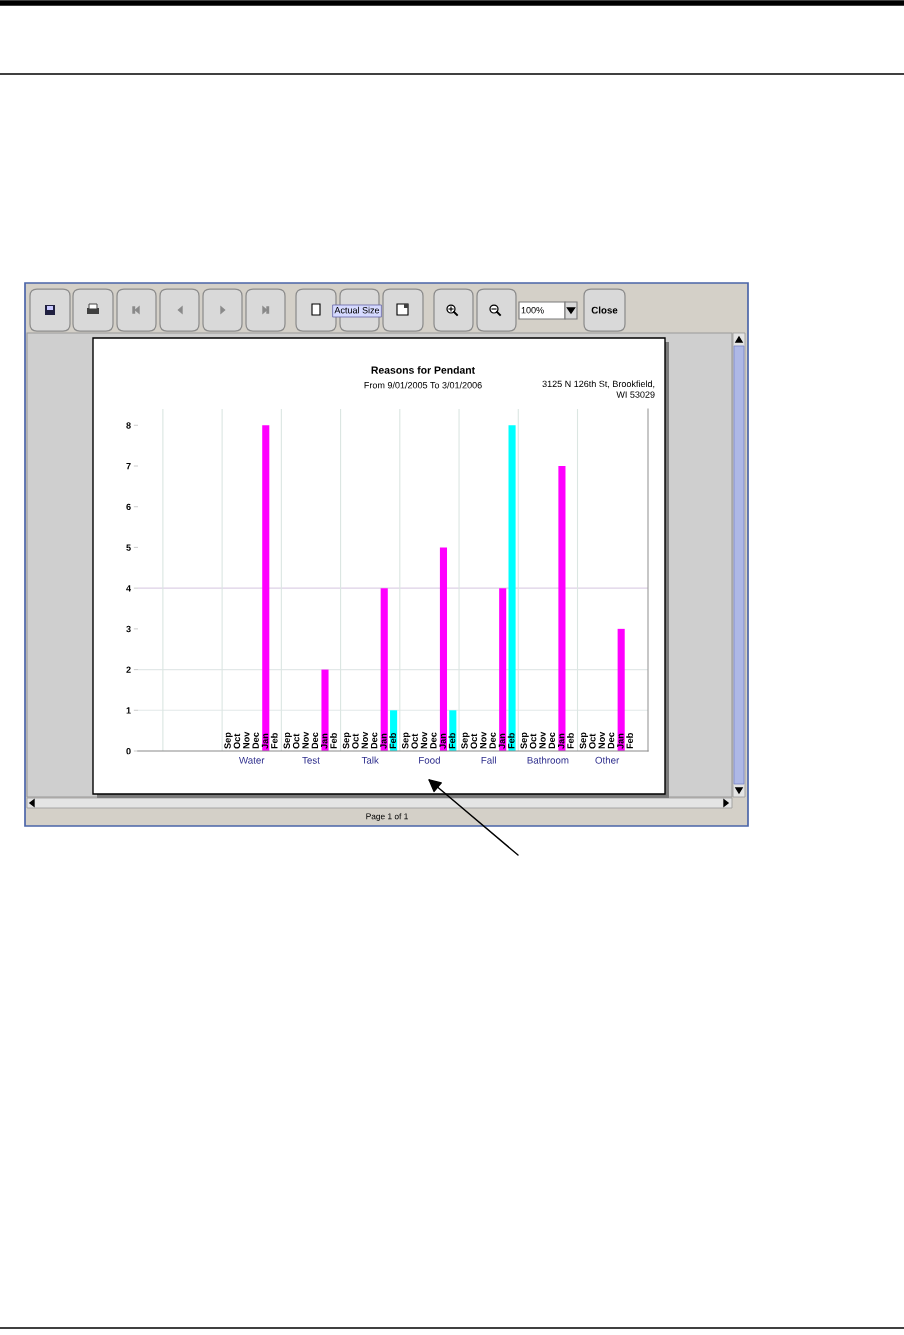  What do you see at coordinates (128, 751) in the screenshot?
I see `y-tick-label: 0` at bounding box center [128, 751].